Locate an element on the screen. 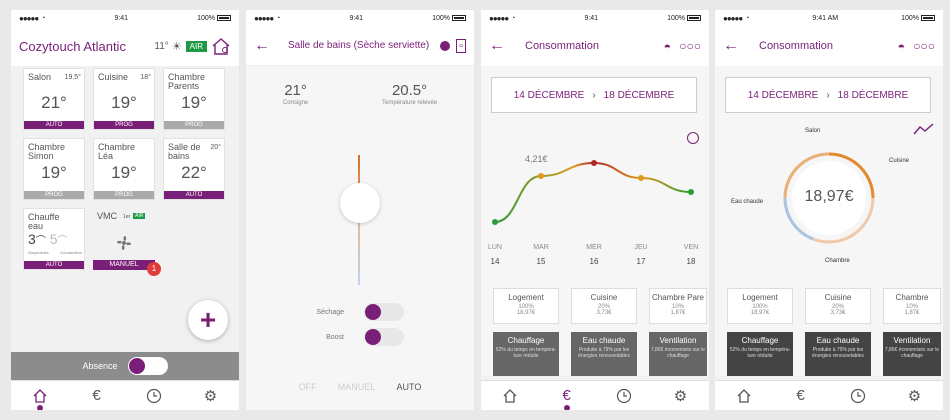 The width and height of the screenshot is (950, 420). status-time: 9:41 is located at coordinates (121, 18).